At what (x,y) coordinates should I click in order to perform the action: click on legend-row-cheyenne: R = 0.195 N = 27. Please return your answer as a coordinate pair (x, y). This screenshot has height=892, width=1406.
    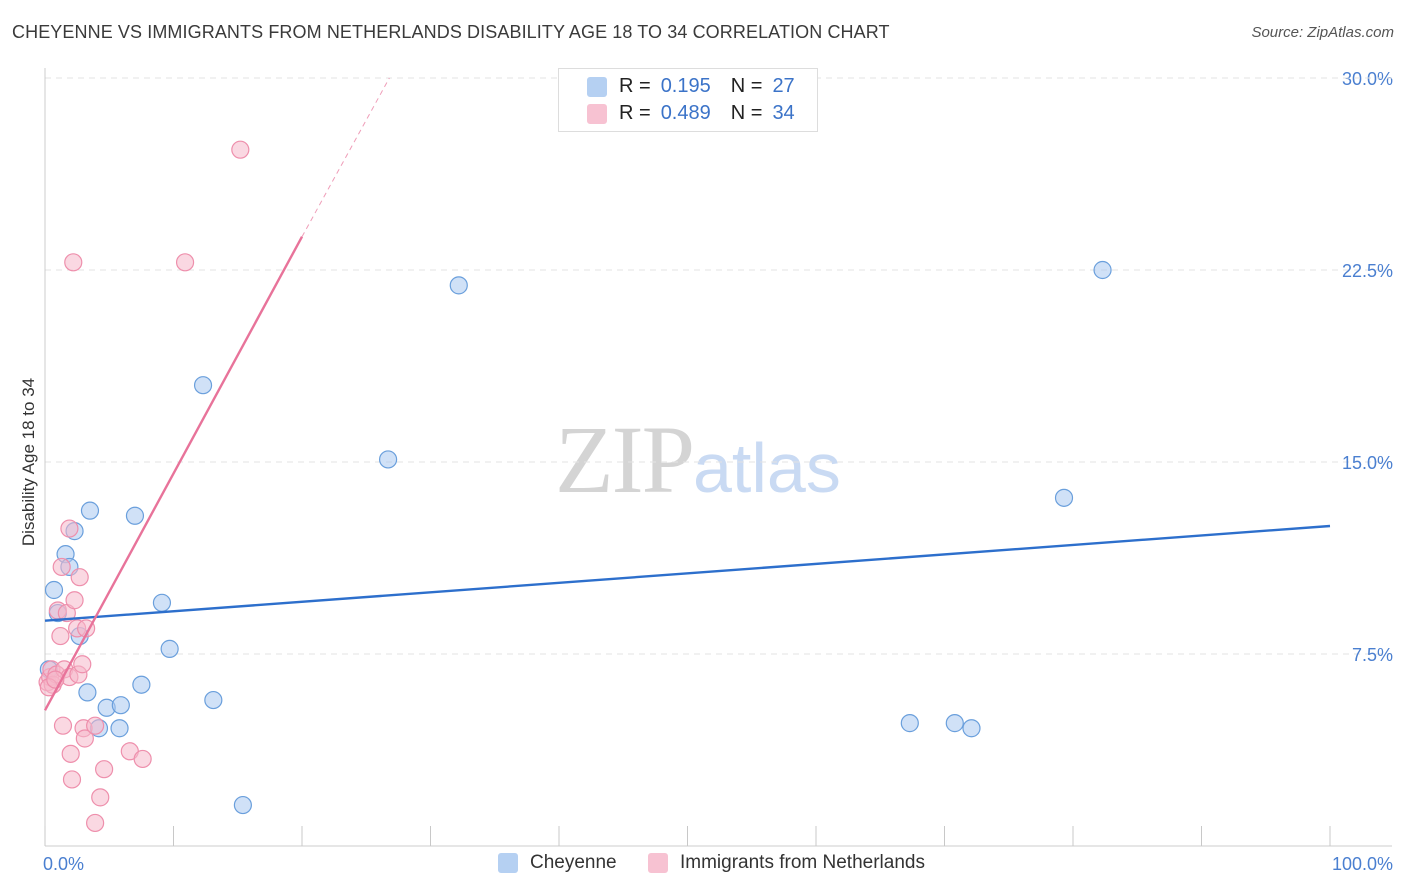
    Looking at the image, I should click on (707, 86).